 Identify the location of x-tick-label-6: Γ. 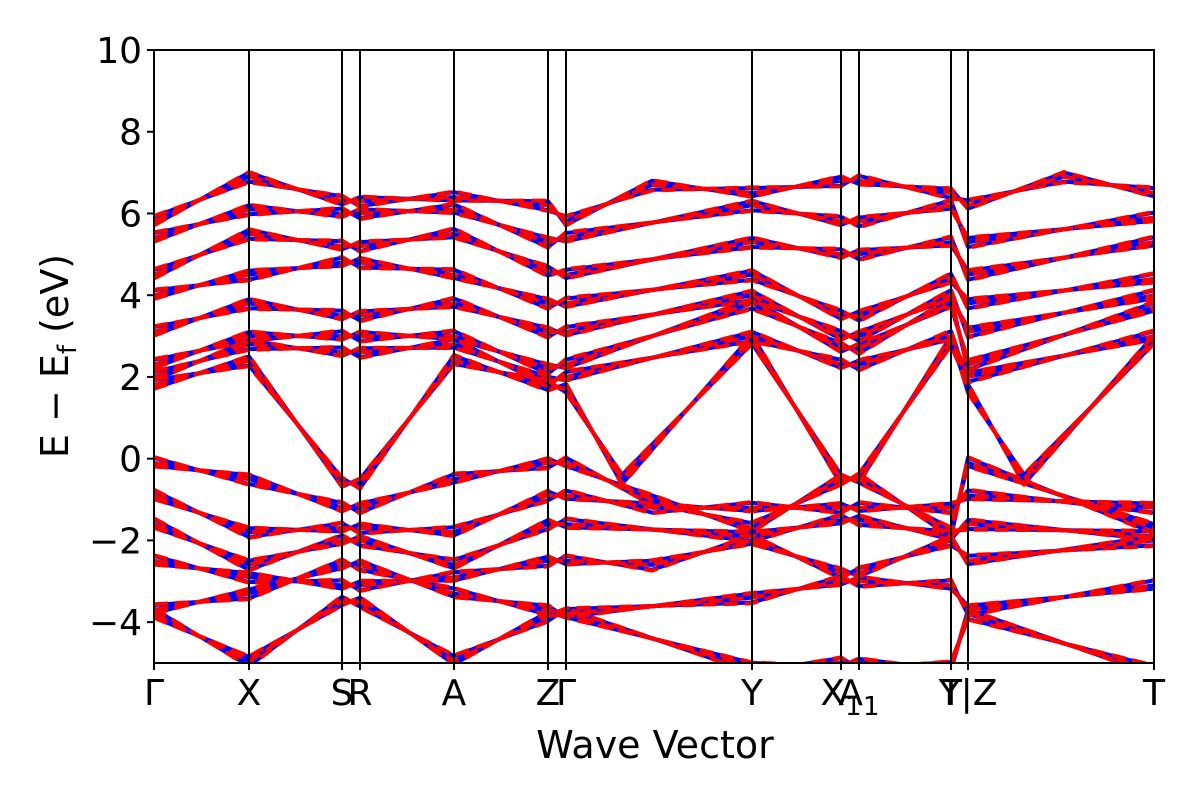
(566, 693).